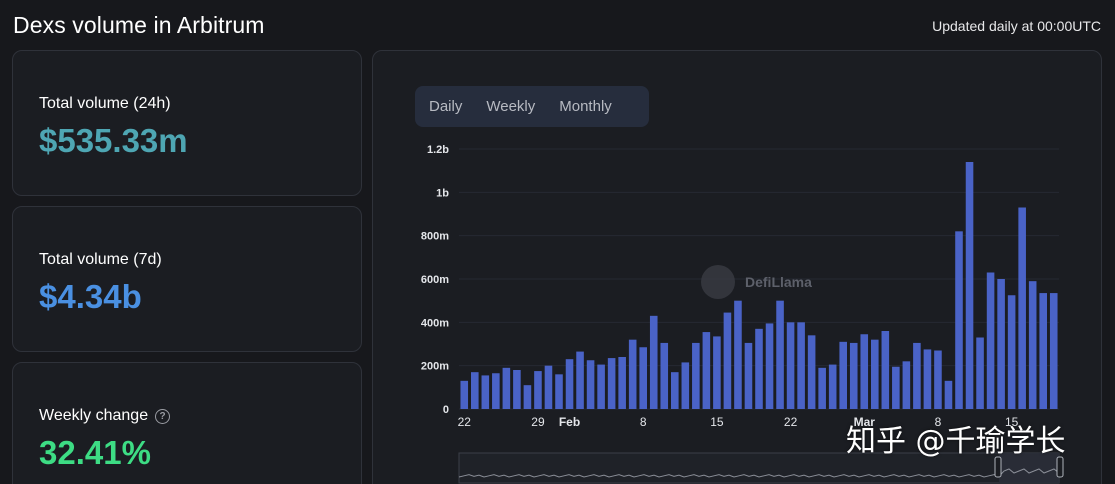  I want to click on range-brush, so click(761, 468).